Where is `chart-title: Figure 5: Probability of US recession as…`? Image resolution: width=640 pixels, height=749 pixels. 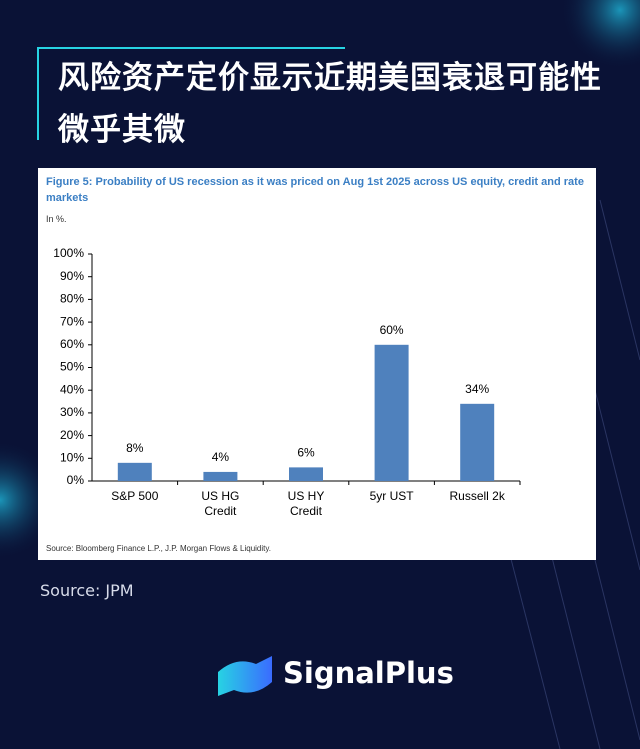
chart-title: Figure 5: Probability of US recession as… is located at coordinates (315, 190).